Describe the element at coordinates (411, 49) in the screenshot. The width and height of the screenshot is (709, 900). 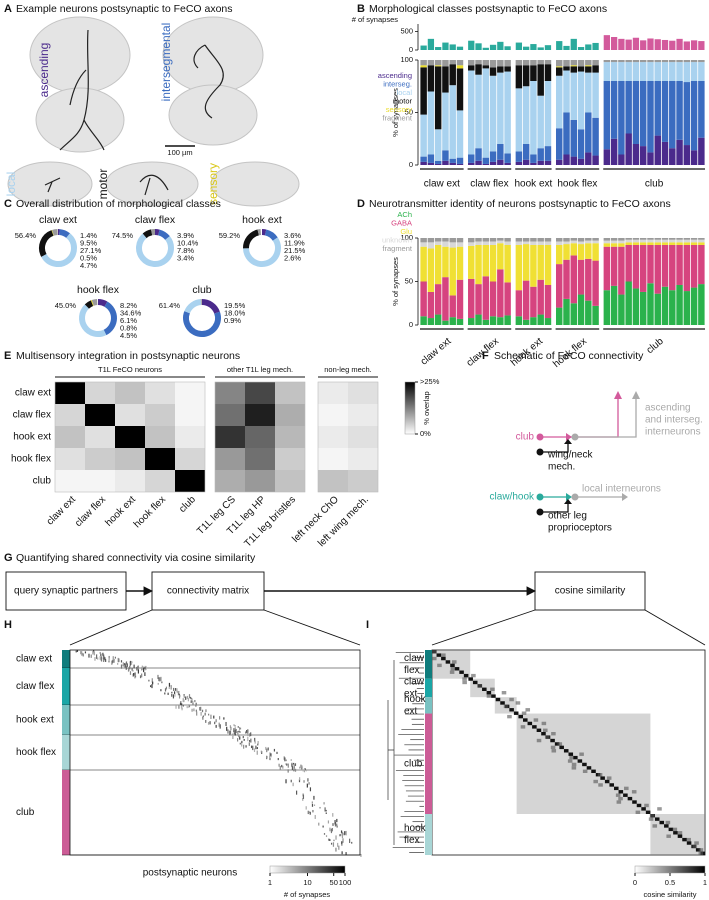
I see `top-tick-label: 0` at that location.